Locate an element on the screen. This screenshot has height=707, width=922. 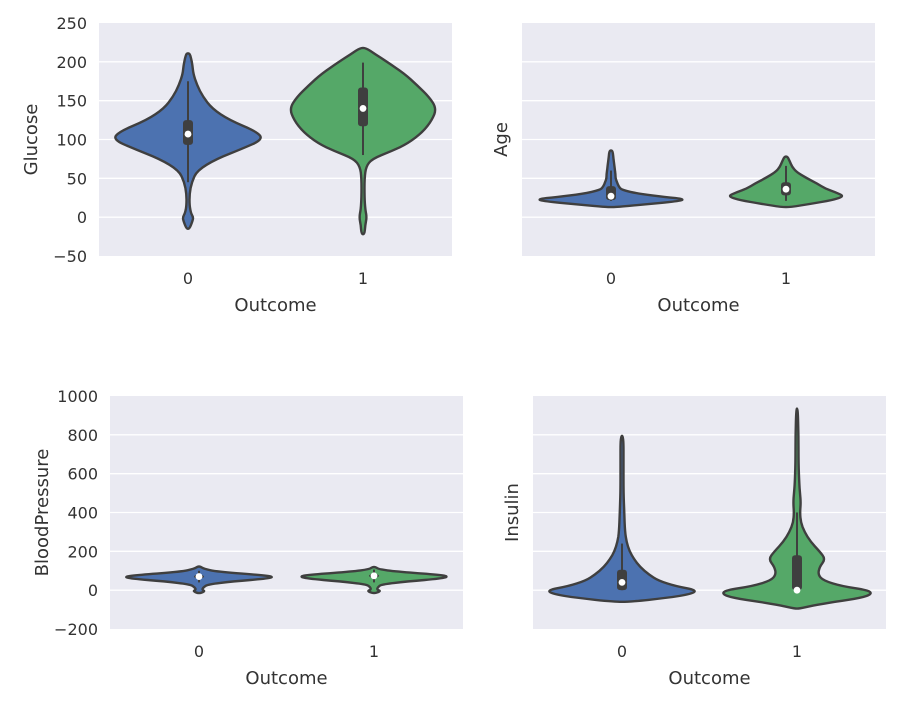
y-tick-label: 150 is located at coordinates (71, 101).